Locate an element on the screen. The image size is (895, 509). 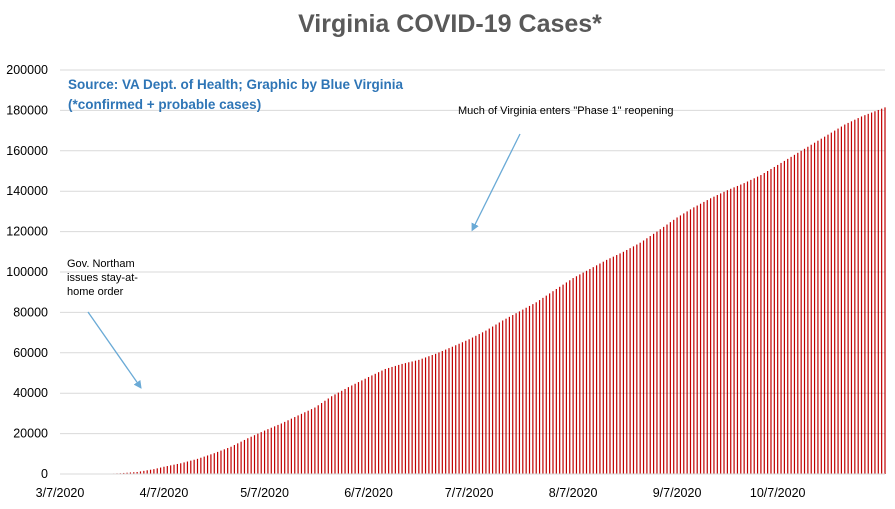
y-tick-label: 0 is located at coordinates (44, 474).